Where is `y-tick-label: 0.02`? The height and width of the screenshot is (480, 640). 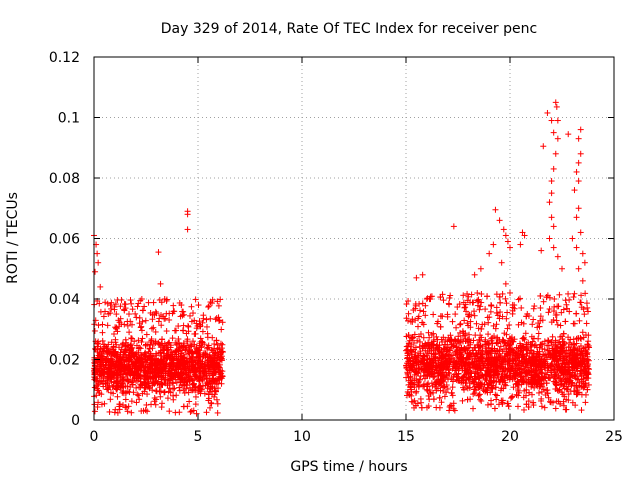
y-tick-label: 0.02 is located at coordinates (64, 361).